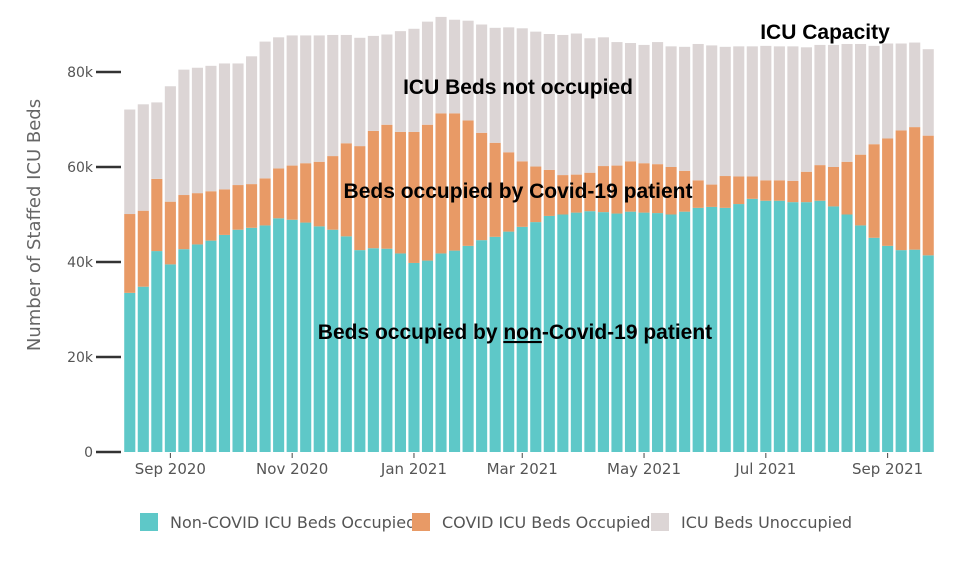 The image size is (957, 569). I want to click on legend-item-non-covid: Non-COVID ICU Beds Occupied, so click(278, 522).